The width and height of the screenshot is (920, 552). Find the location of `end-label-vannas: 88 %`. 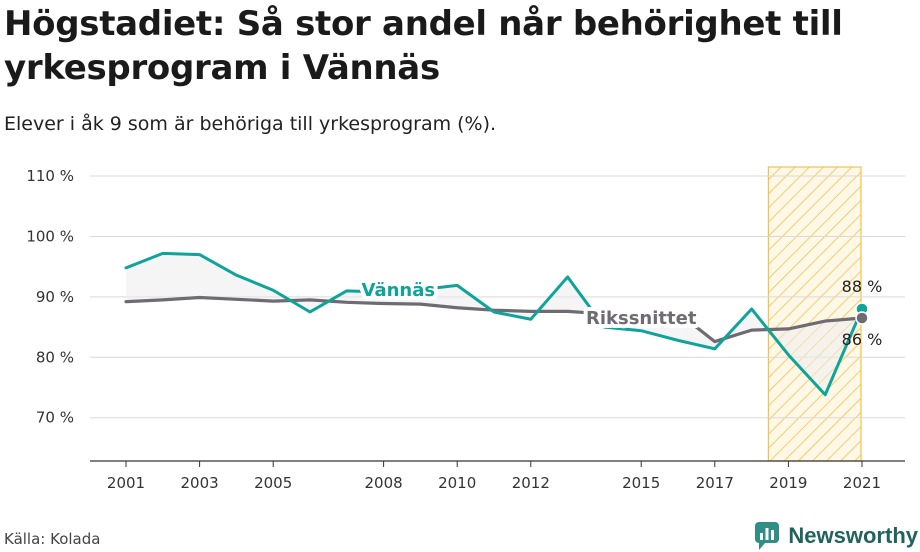

end-label-vannas: 88 % is located at coordinates (862, 286).